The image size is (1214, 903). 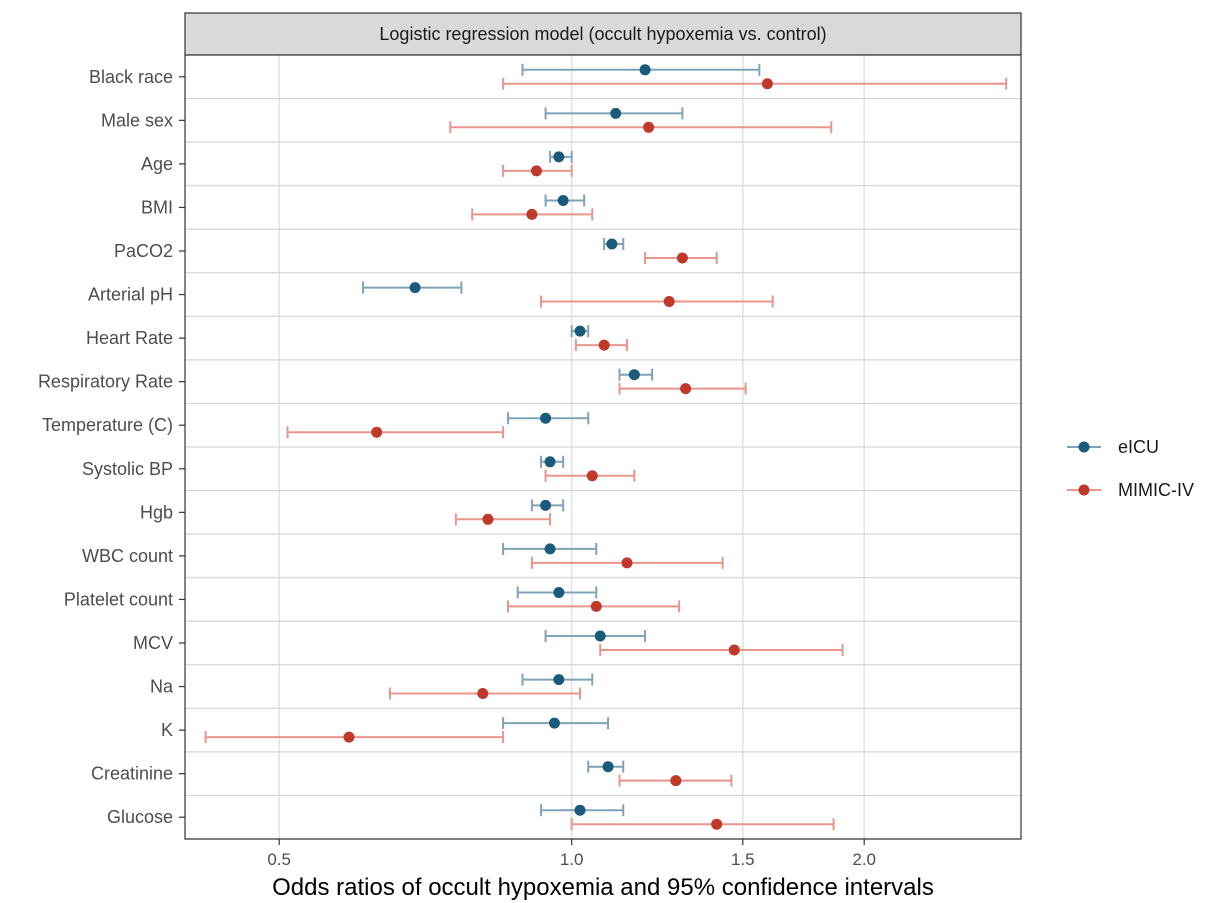 I want to click on strip-background, so click(x=603, y=34).